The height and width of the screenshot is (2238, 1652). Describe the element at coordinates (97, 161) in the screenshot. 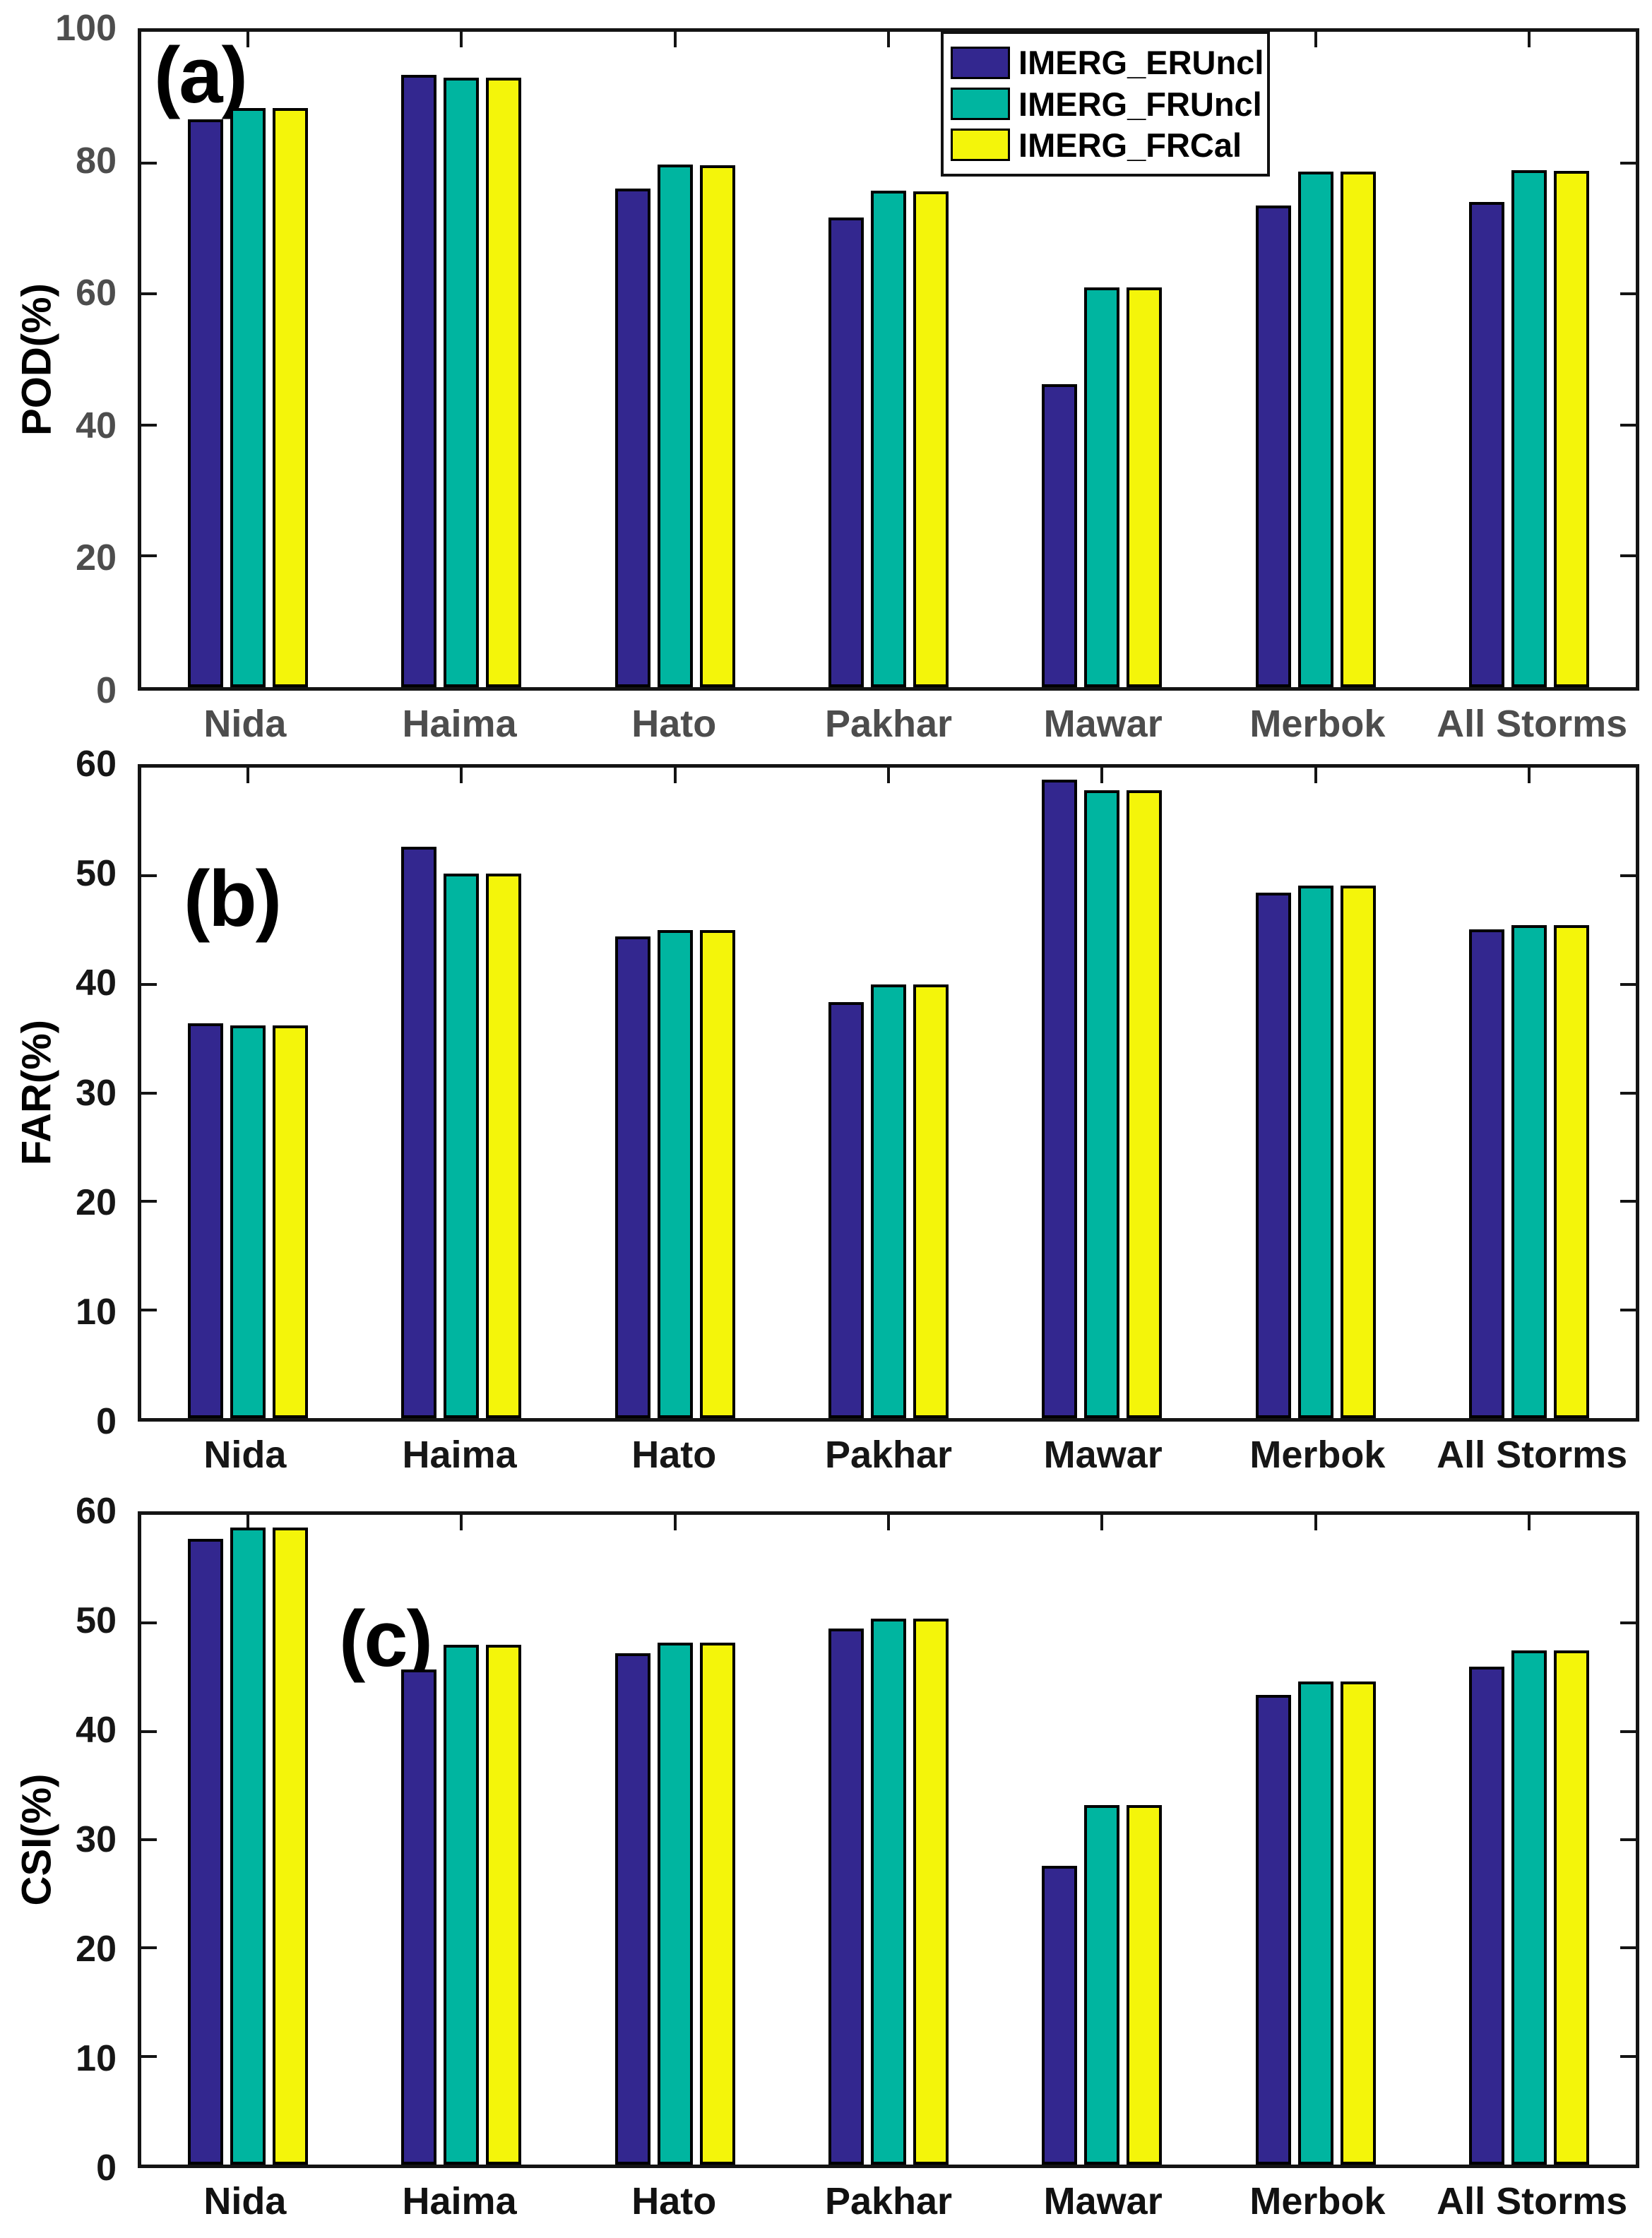

I see `y-tick-label-80: 80` at that location.